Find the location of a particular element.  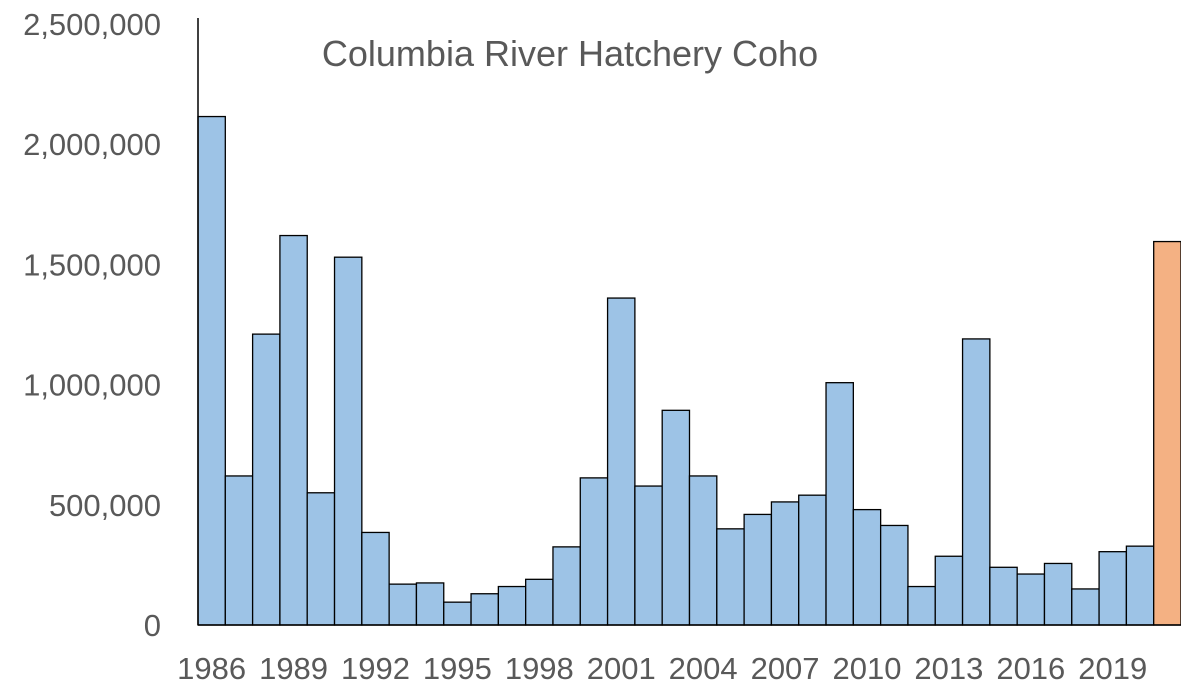

bar-2017 is located at coordinates (1058, 594).